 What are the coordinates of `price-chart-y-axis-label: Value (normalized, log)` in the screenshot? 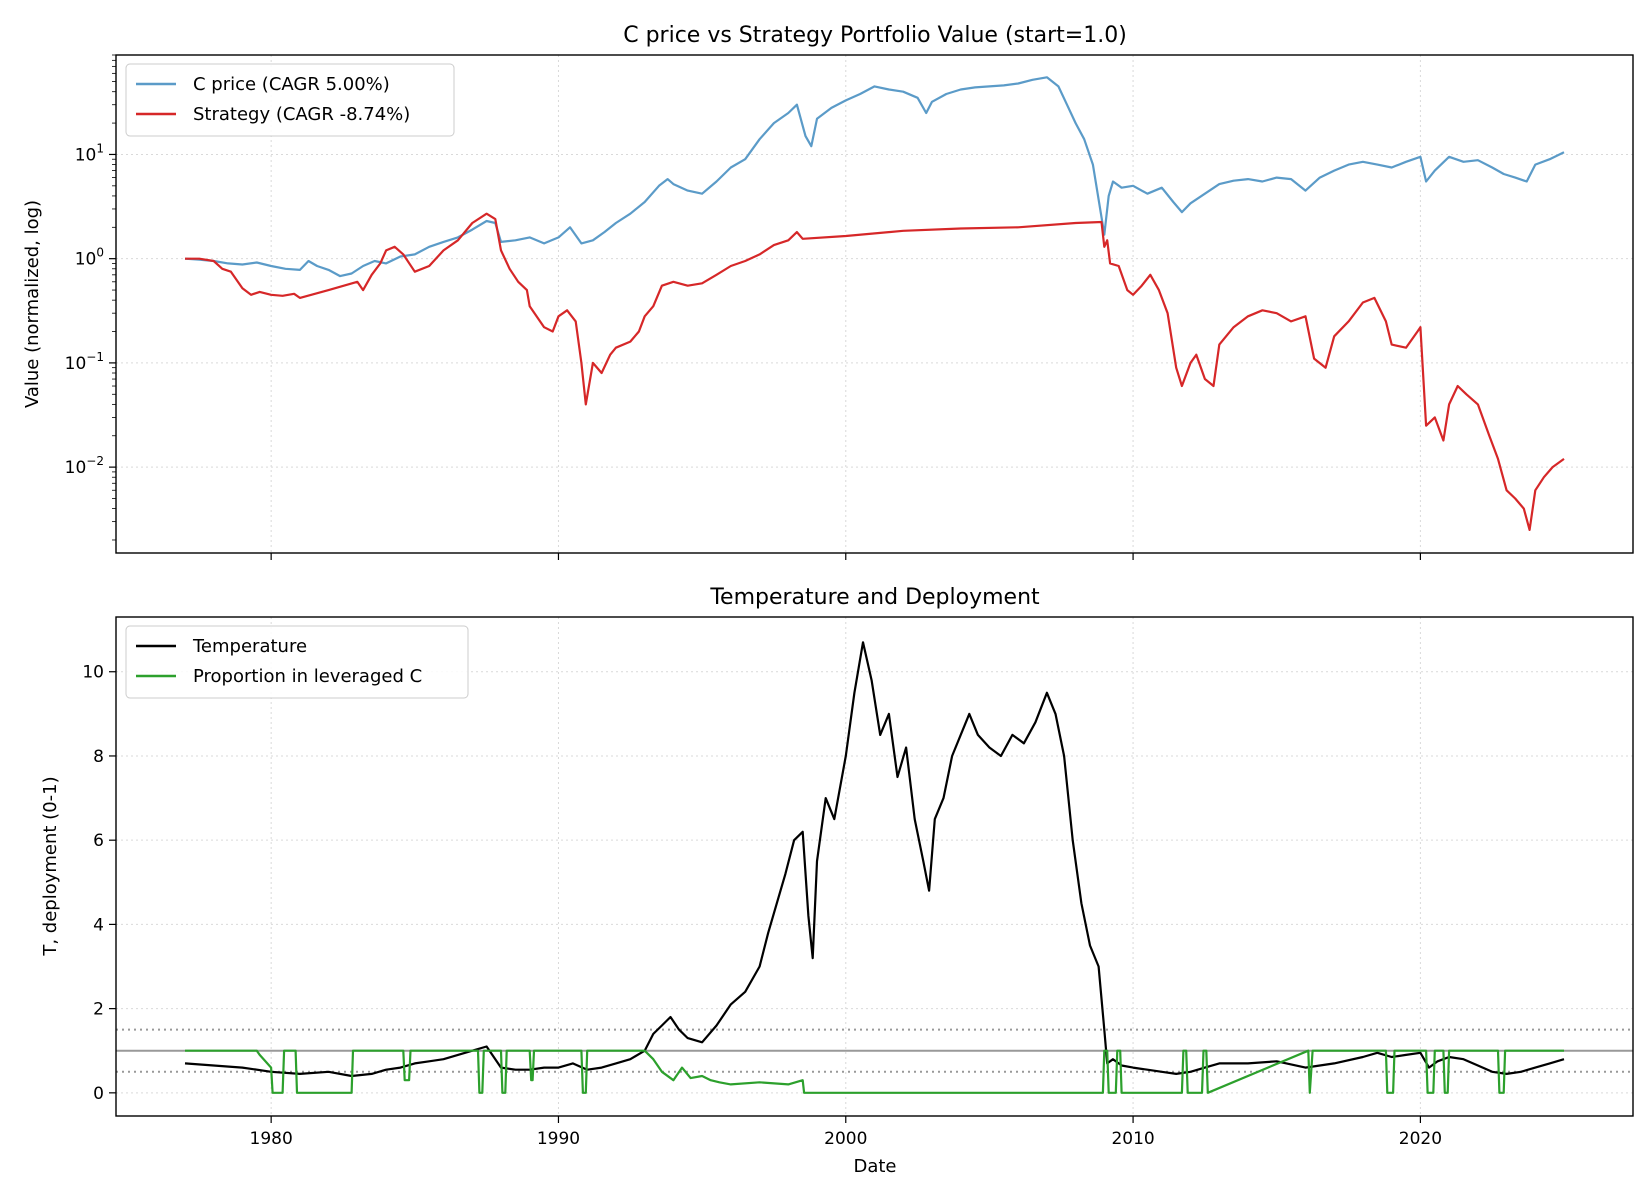 It's located at (32, 304).